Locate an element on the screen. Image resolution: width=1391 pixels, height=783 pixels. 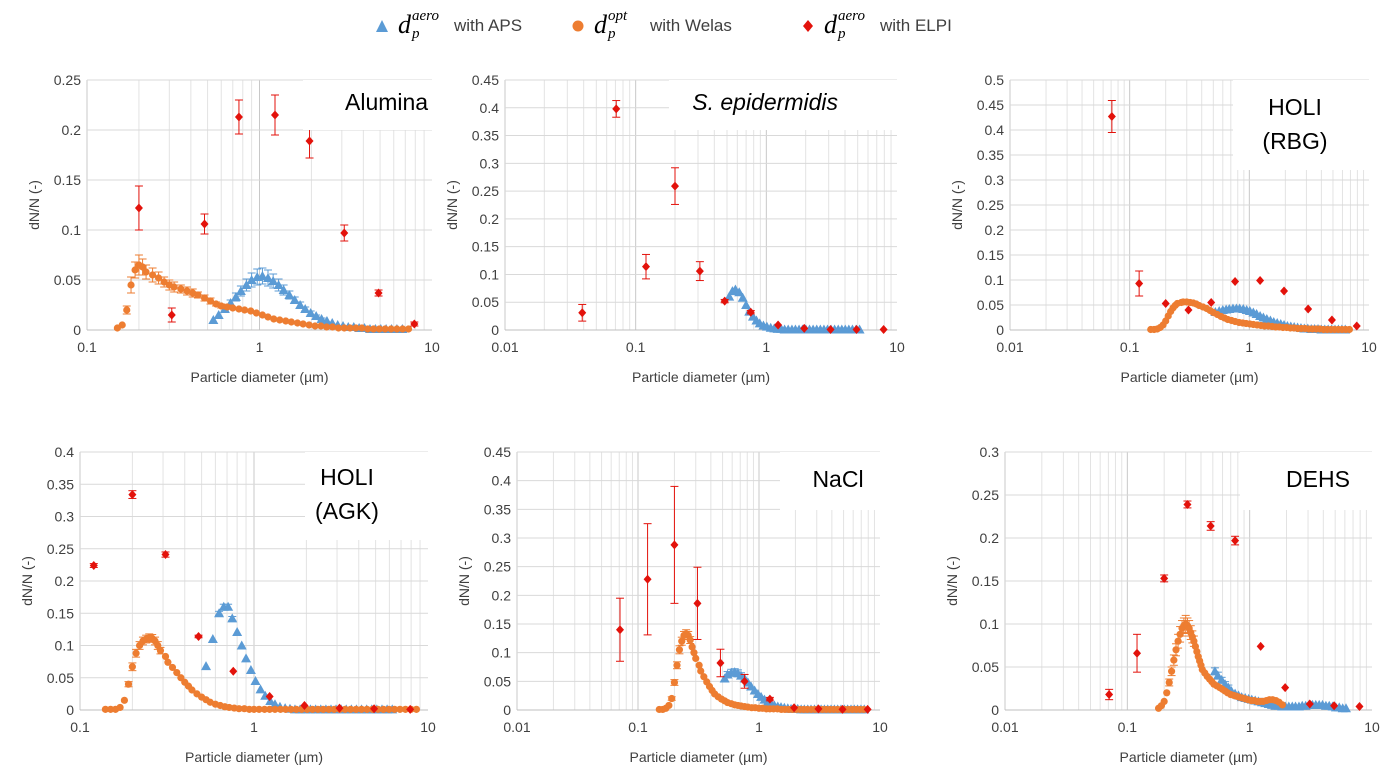
y-axis-label: dN/N (-) is located at coordinates (34, 205).